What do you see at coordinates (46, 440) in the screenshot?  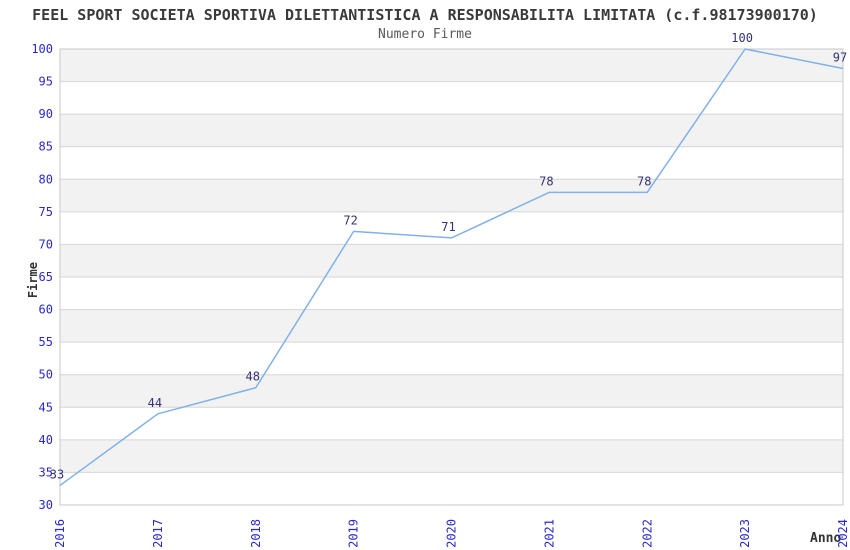 I see `y-tick-label: 40` at bounding box center [46, 440].